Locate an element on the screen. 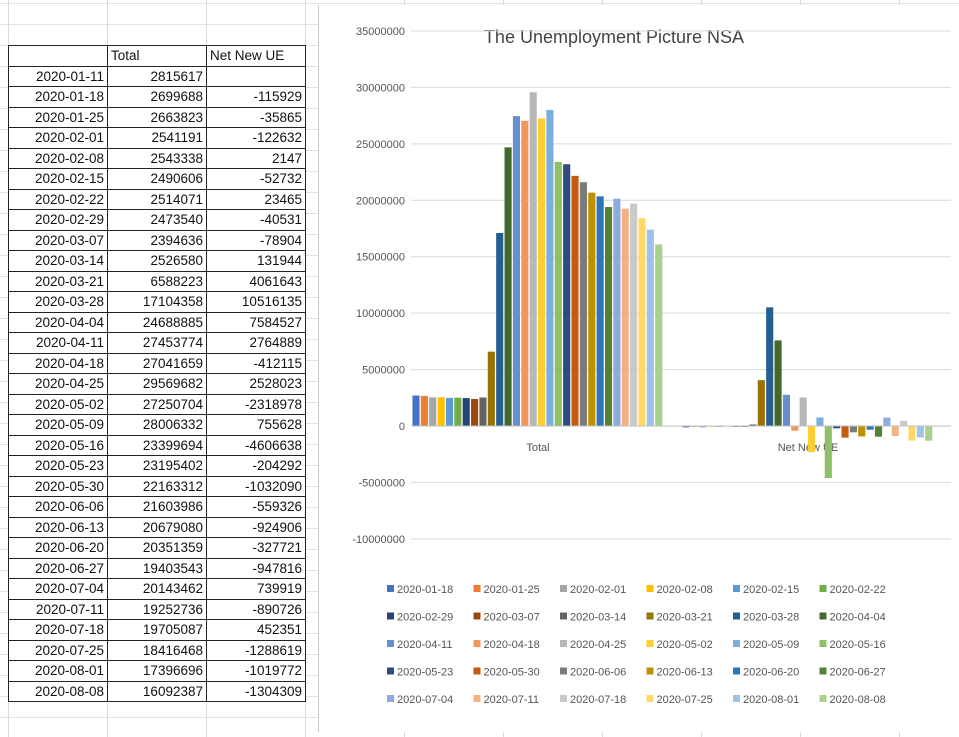 The image size is (959, 737). total-cell: 27453774 is located at coordinates (157, 343).